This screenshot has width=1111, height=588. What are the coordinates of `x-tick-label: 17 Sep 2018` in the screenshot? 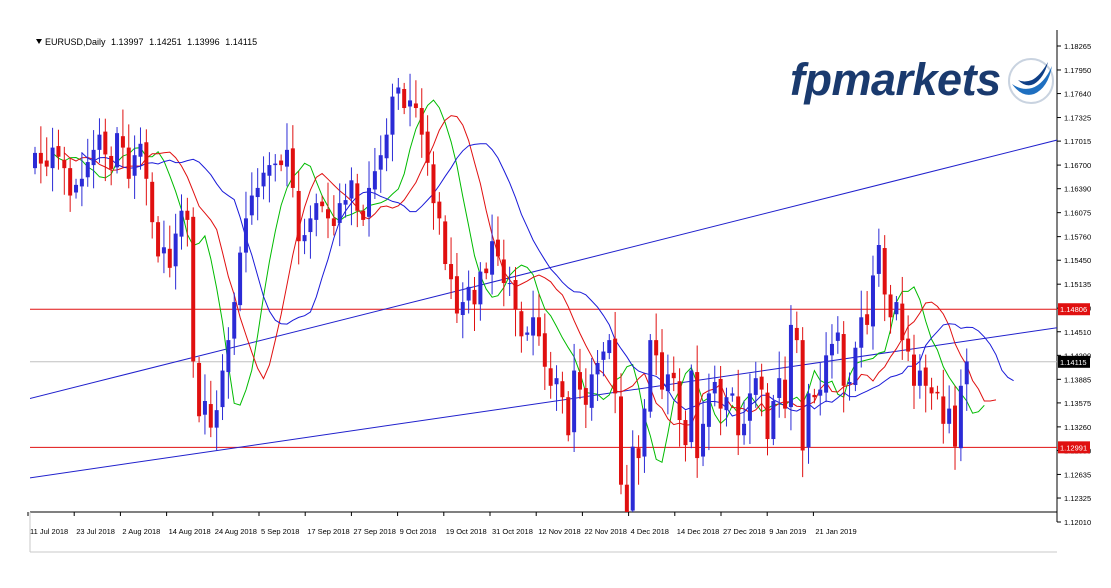 It's located at (328, 531).